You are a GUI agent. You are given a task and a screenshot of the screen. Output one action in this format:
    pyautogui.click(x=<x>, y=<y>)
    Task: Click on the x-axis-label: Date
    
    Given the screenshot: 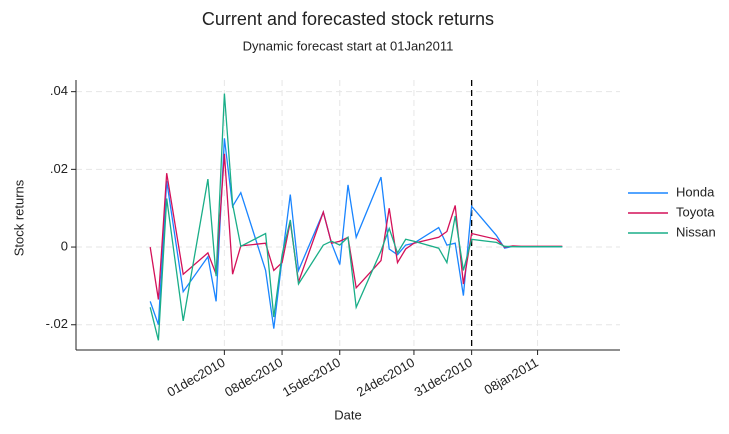 What is the action you would take?
    pyautogui.click(x=347, y=414)
    